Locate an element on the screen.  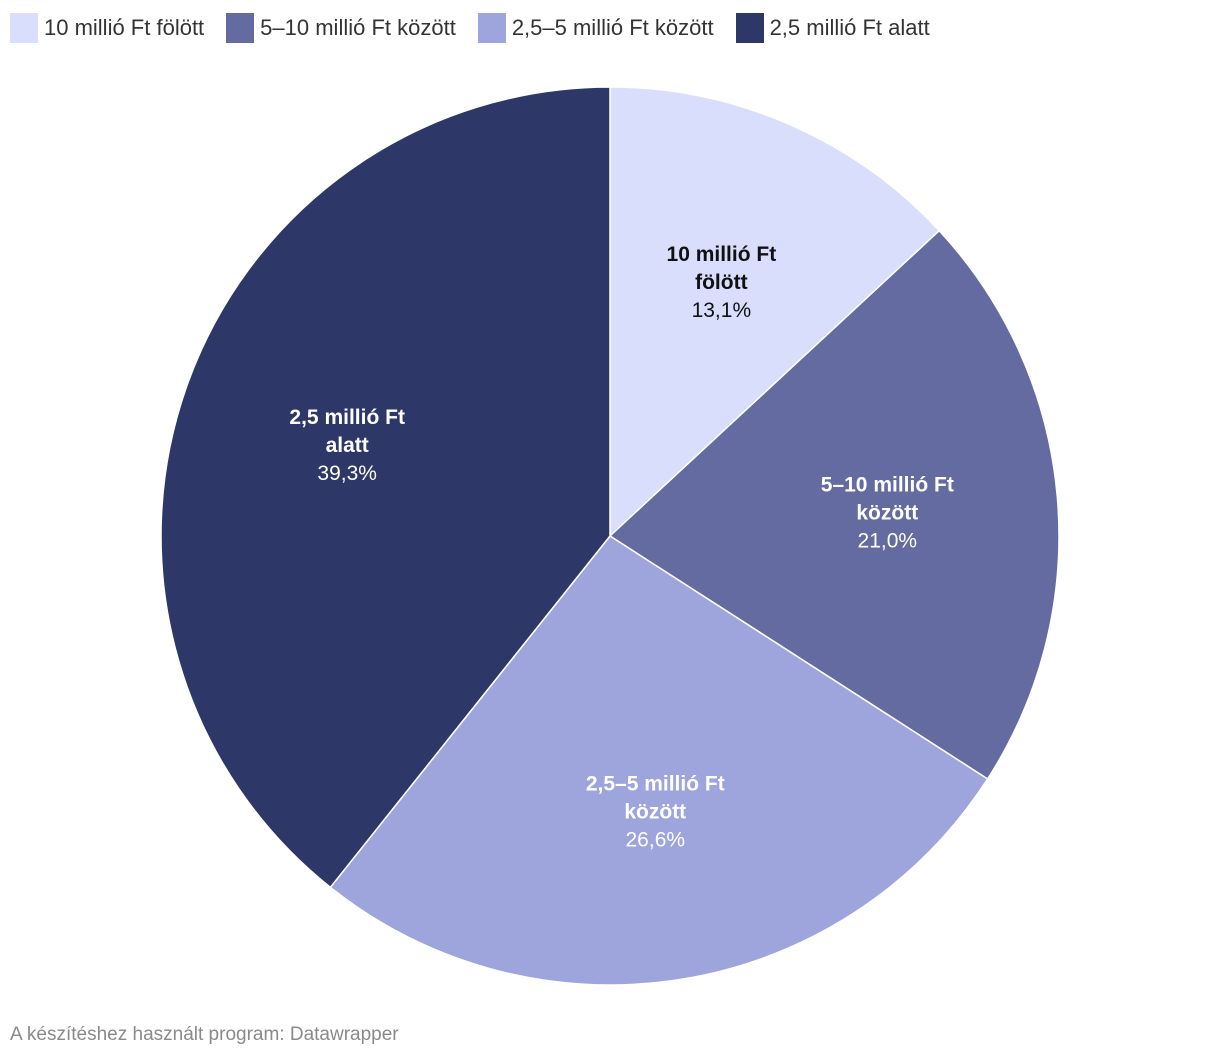
legend-label: 2,5 millió Ft alatt is located at coordinates (849, 27).